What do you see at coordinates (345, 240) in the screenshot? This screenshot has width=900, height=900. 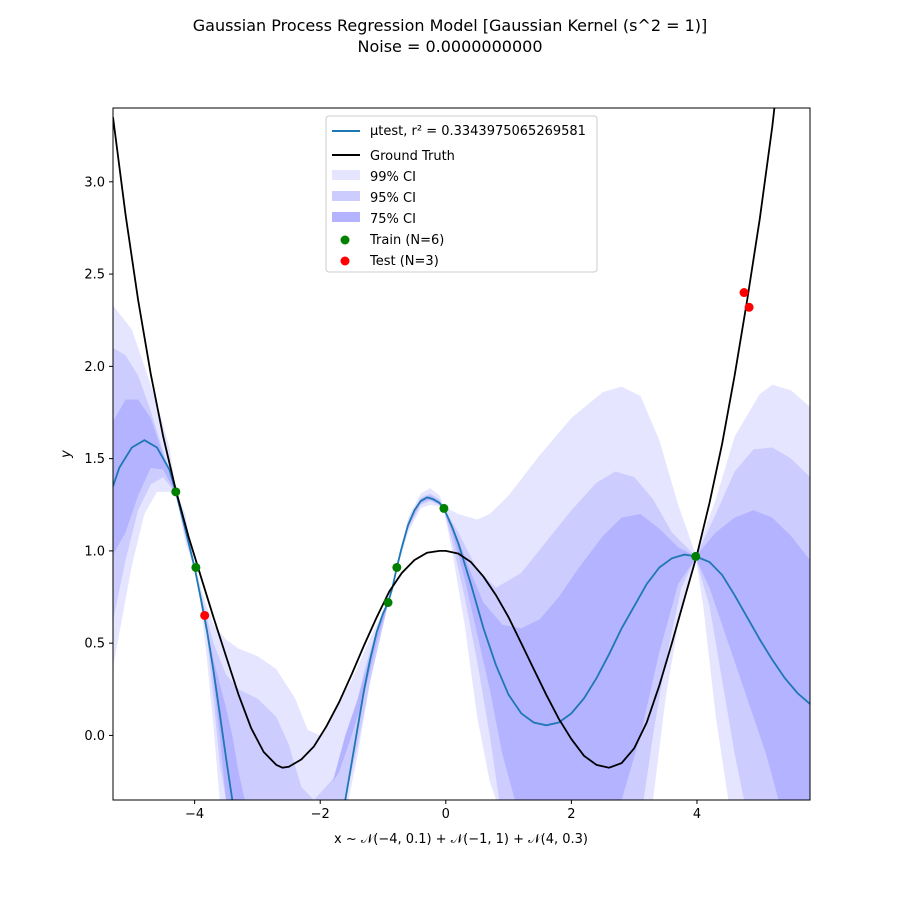 I see `legend-train-marker` at bounding box center [345, 240].